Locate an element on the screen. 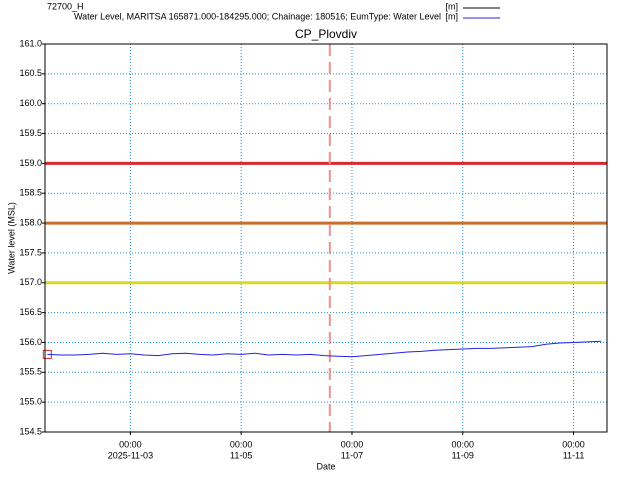  y-tick-label: 161.0 is located at coordinates (30, 43).